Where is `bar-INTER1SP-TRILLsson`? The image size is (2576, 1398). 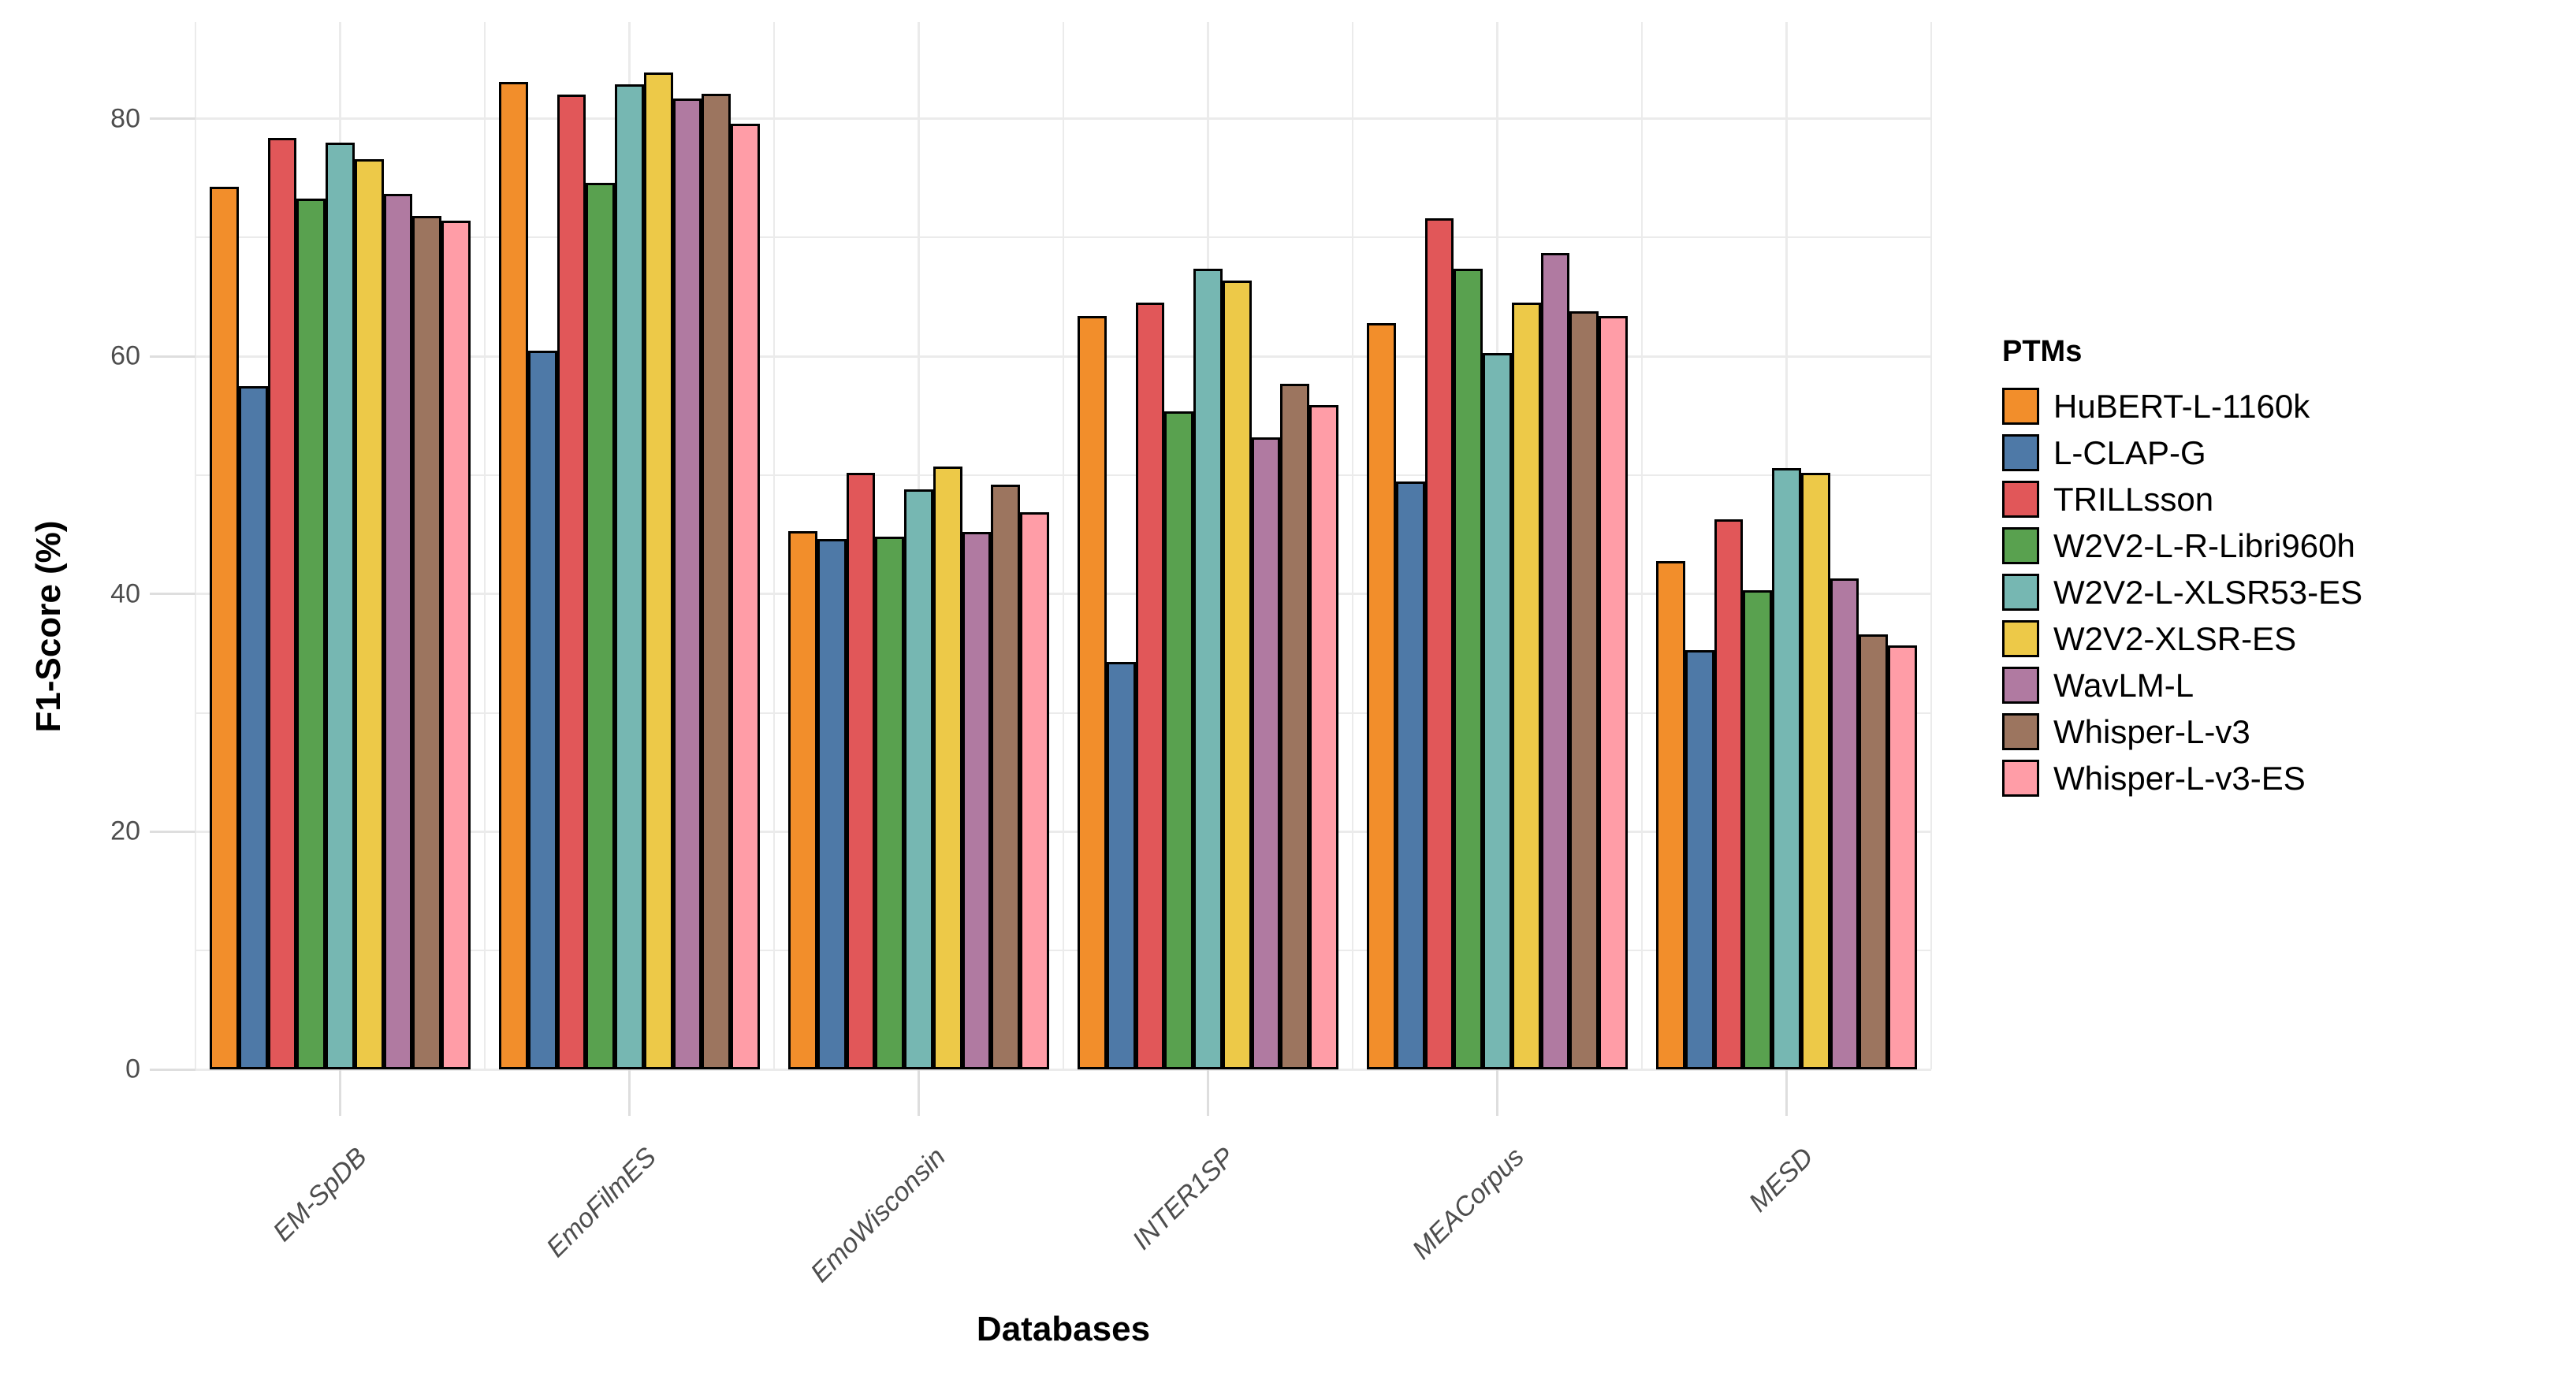 bar-INTER1SP-TRILLsson is located at coordinates (1150, 686).